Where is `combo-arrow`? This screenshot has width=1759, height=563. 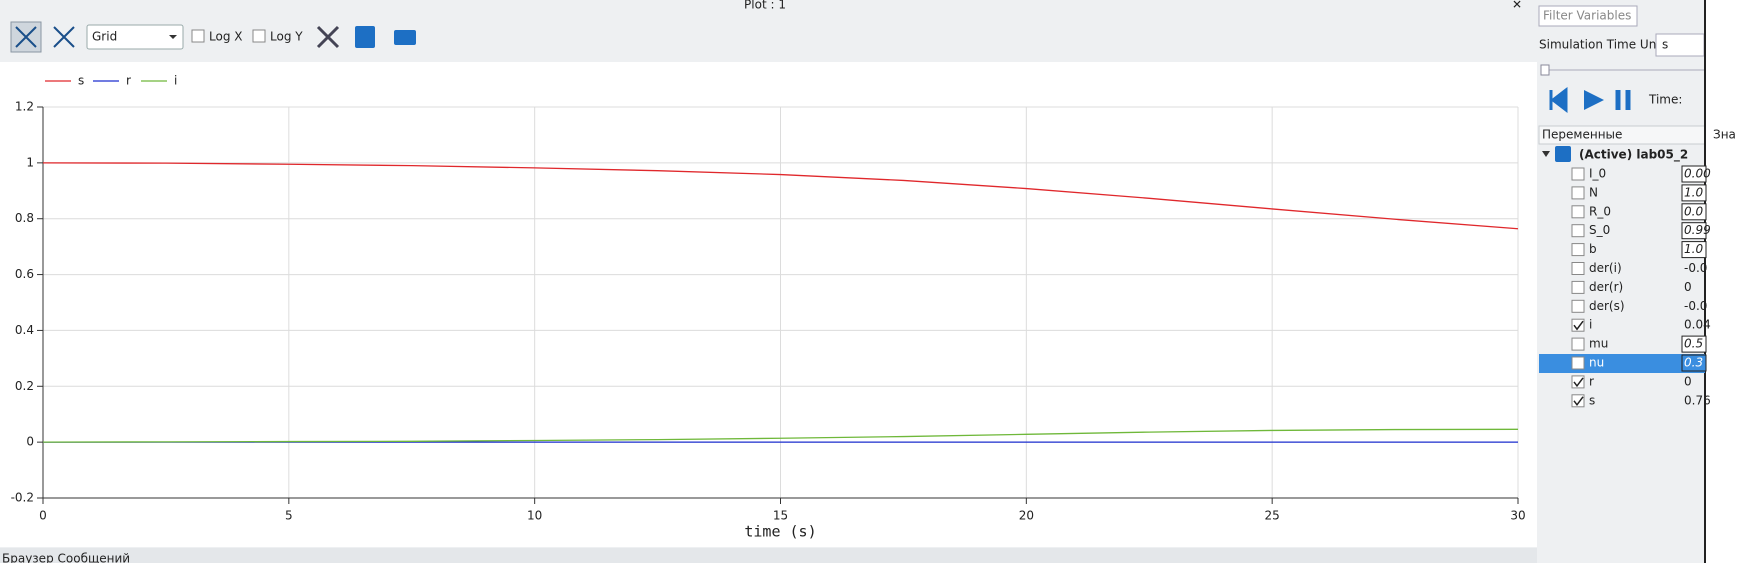 combo-arrow is located at coordinates (173, 37).